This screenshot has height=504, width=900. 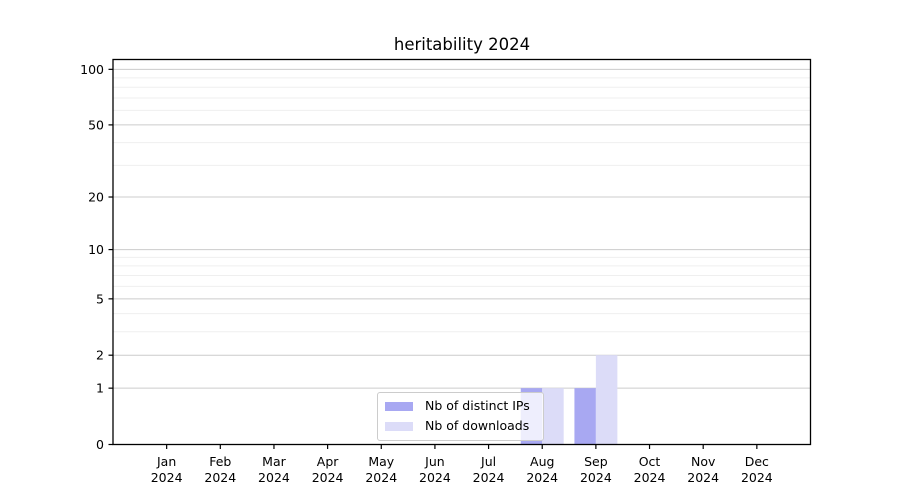 What do you see at coordinates (585, 416) in the screenshot?
I see `bar-sep-distinct-ips` at bounding box center [585, 416].